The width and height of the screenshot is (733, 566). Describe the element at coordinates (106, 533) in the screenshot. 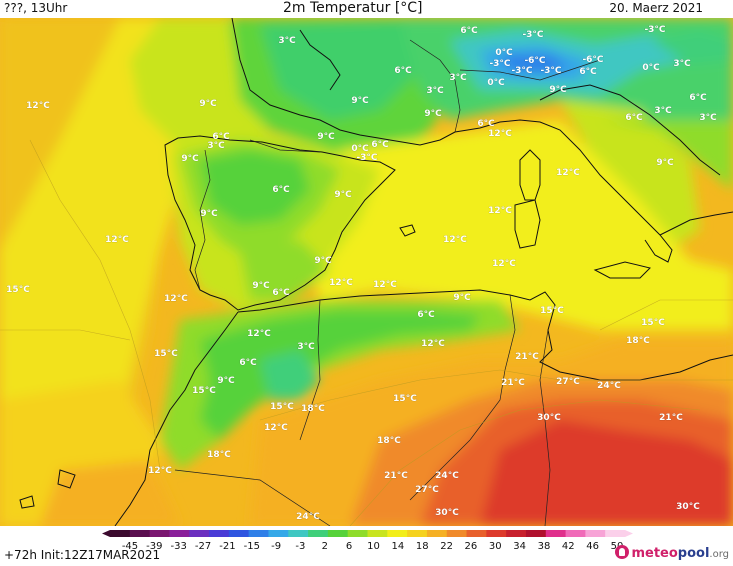

I see `legend-min-arrow` at that location.